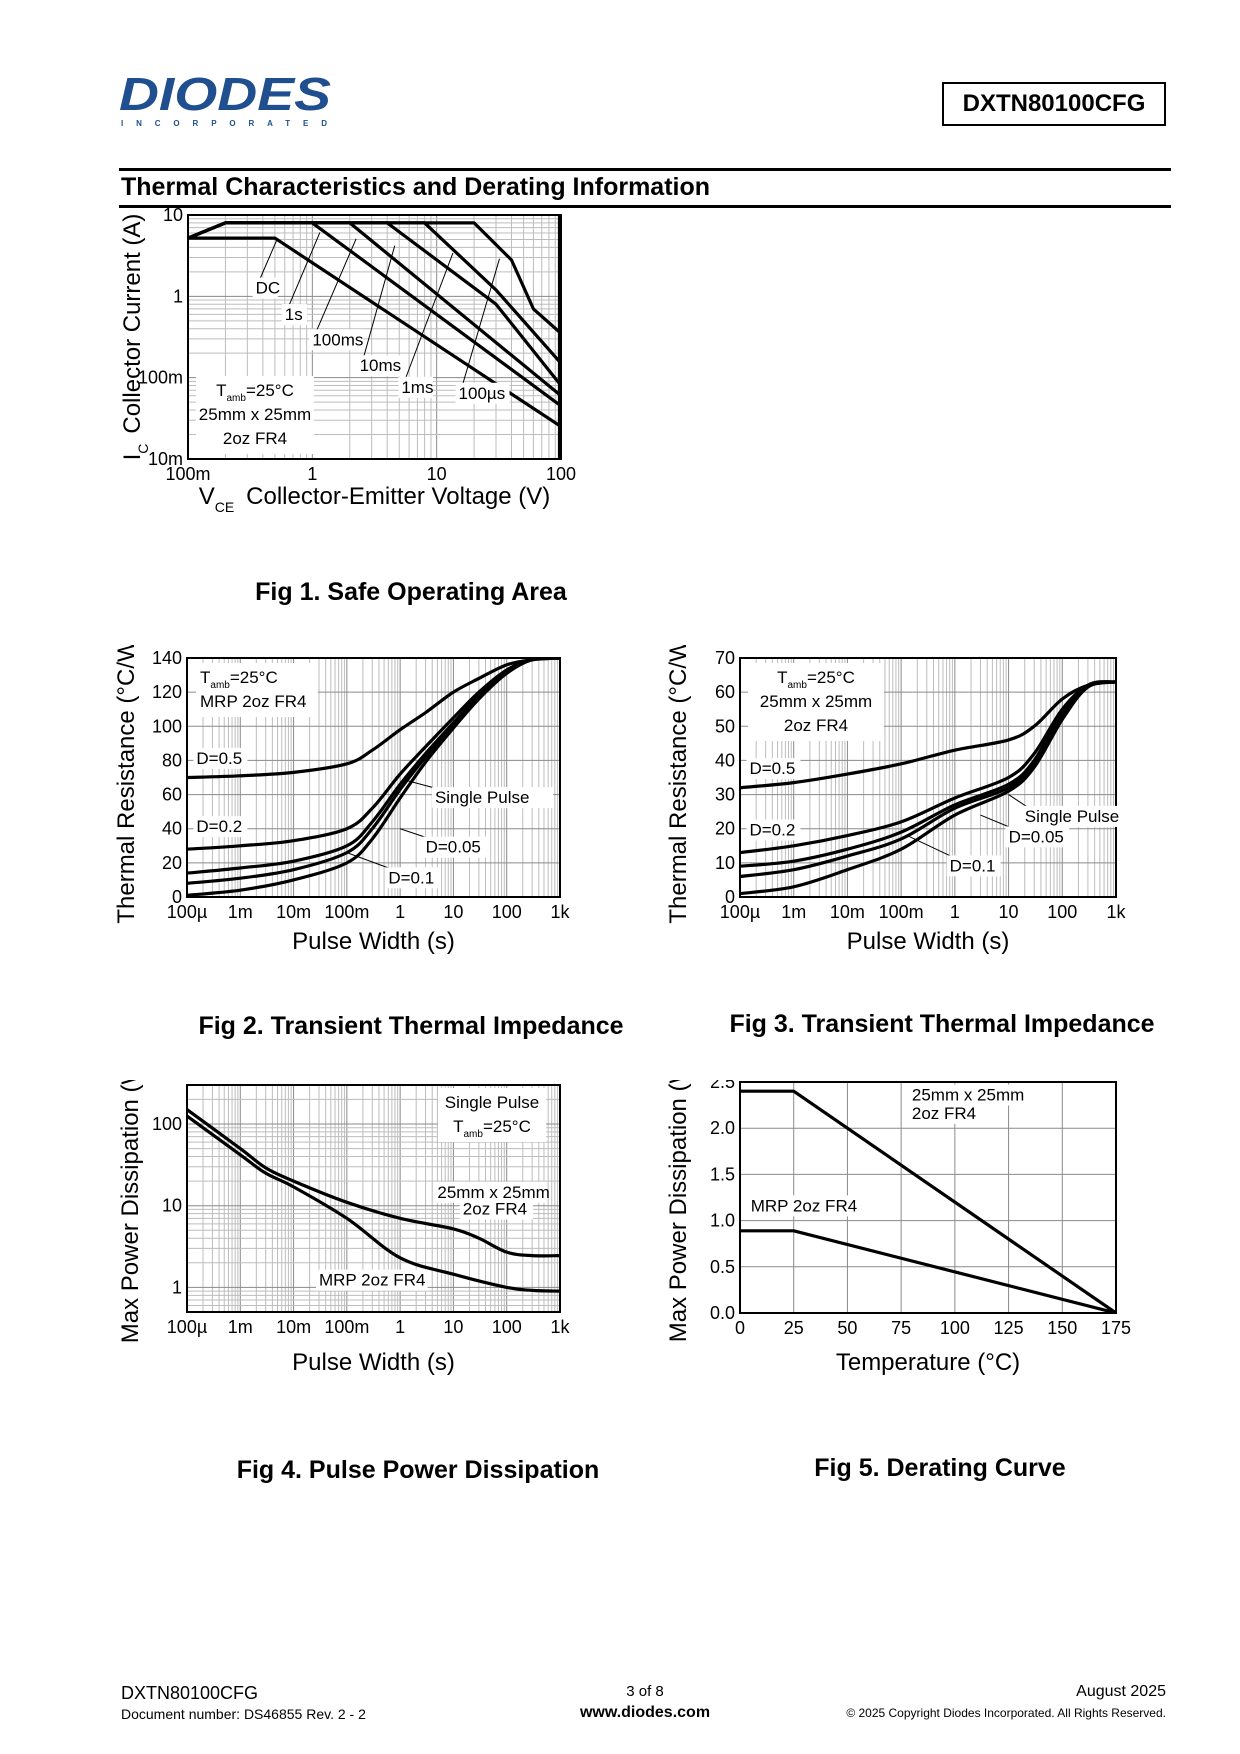 This screenshot has width=1240, height=1754. What do you see at coordinates (722, 1267) in the screenshot?
I see `y-tick-label: 0.5` at bounding box center [722, 1267].